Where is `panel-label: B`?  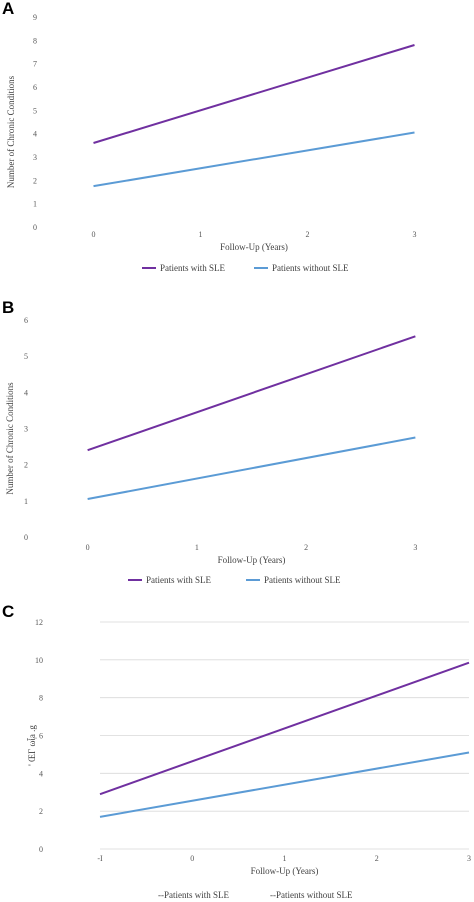 panel-label: B is located at coordinates (8, 307).